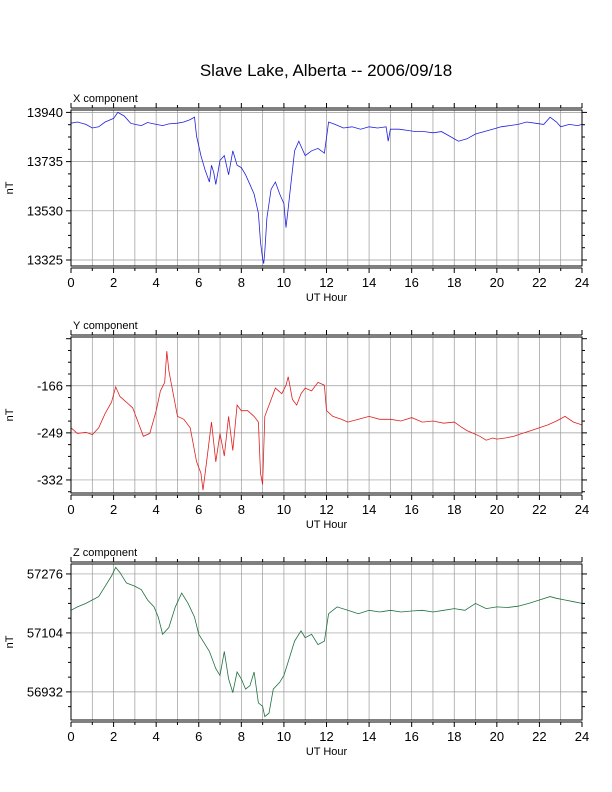 This screenshot has width=612, height=792. What do you see at coordinates (198, 282) in the screenshot?
I see `x-tick-label-x: 6` at bounding box center [198, 282].